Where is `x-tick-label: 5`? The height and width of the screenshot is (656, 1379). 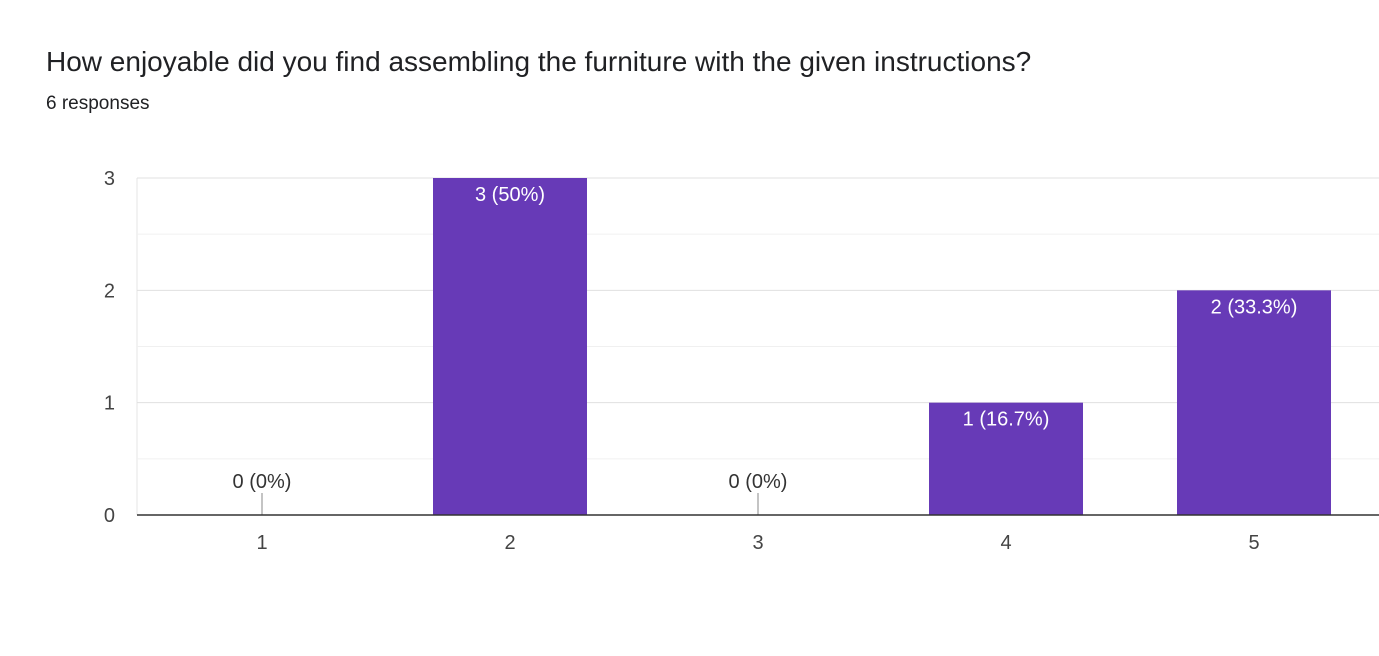
x-tick-label: 5 is located at coordinates (1253, 543).